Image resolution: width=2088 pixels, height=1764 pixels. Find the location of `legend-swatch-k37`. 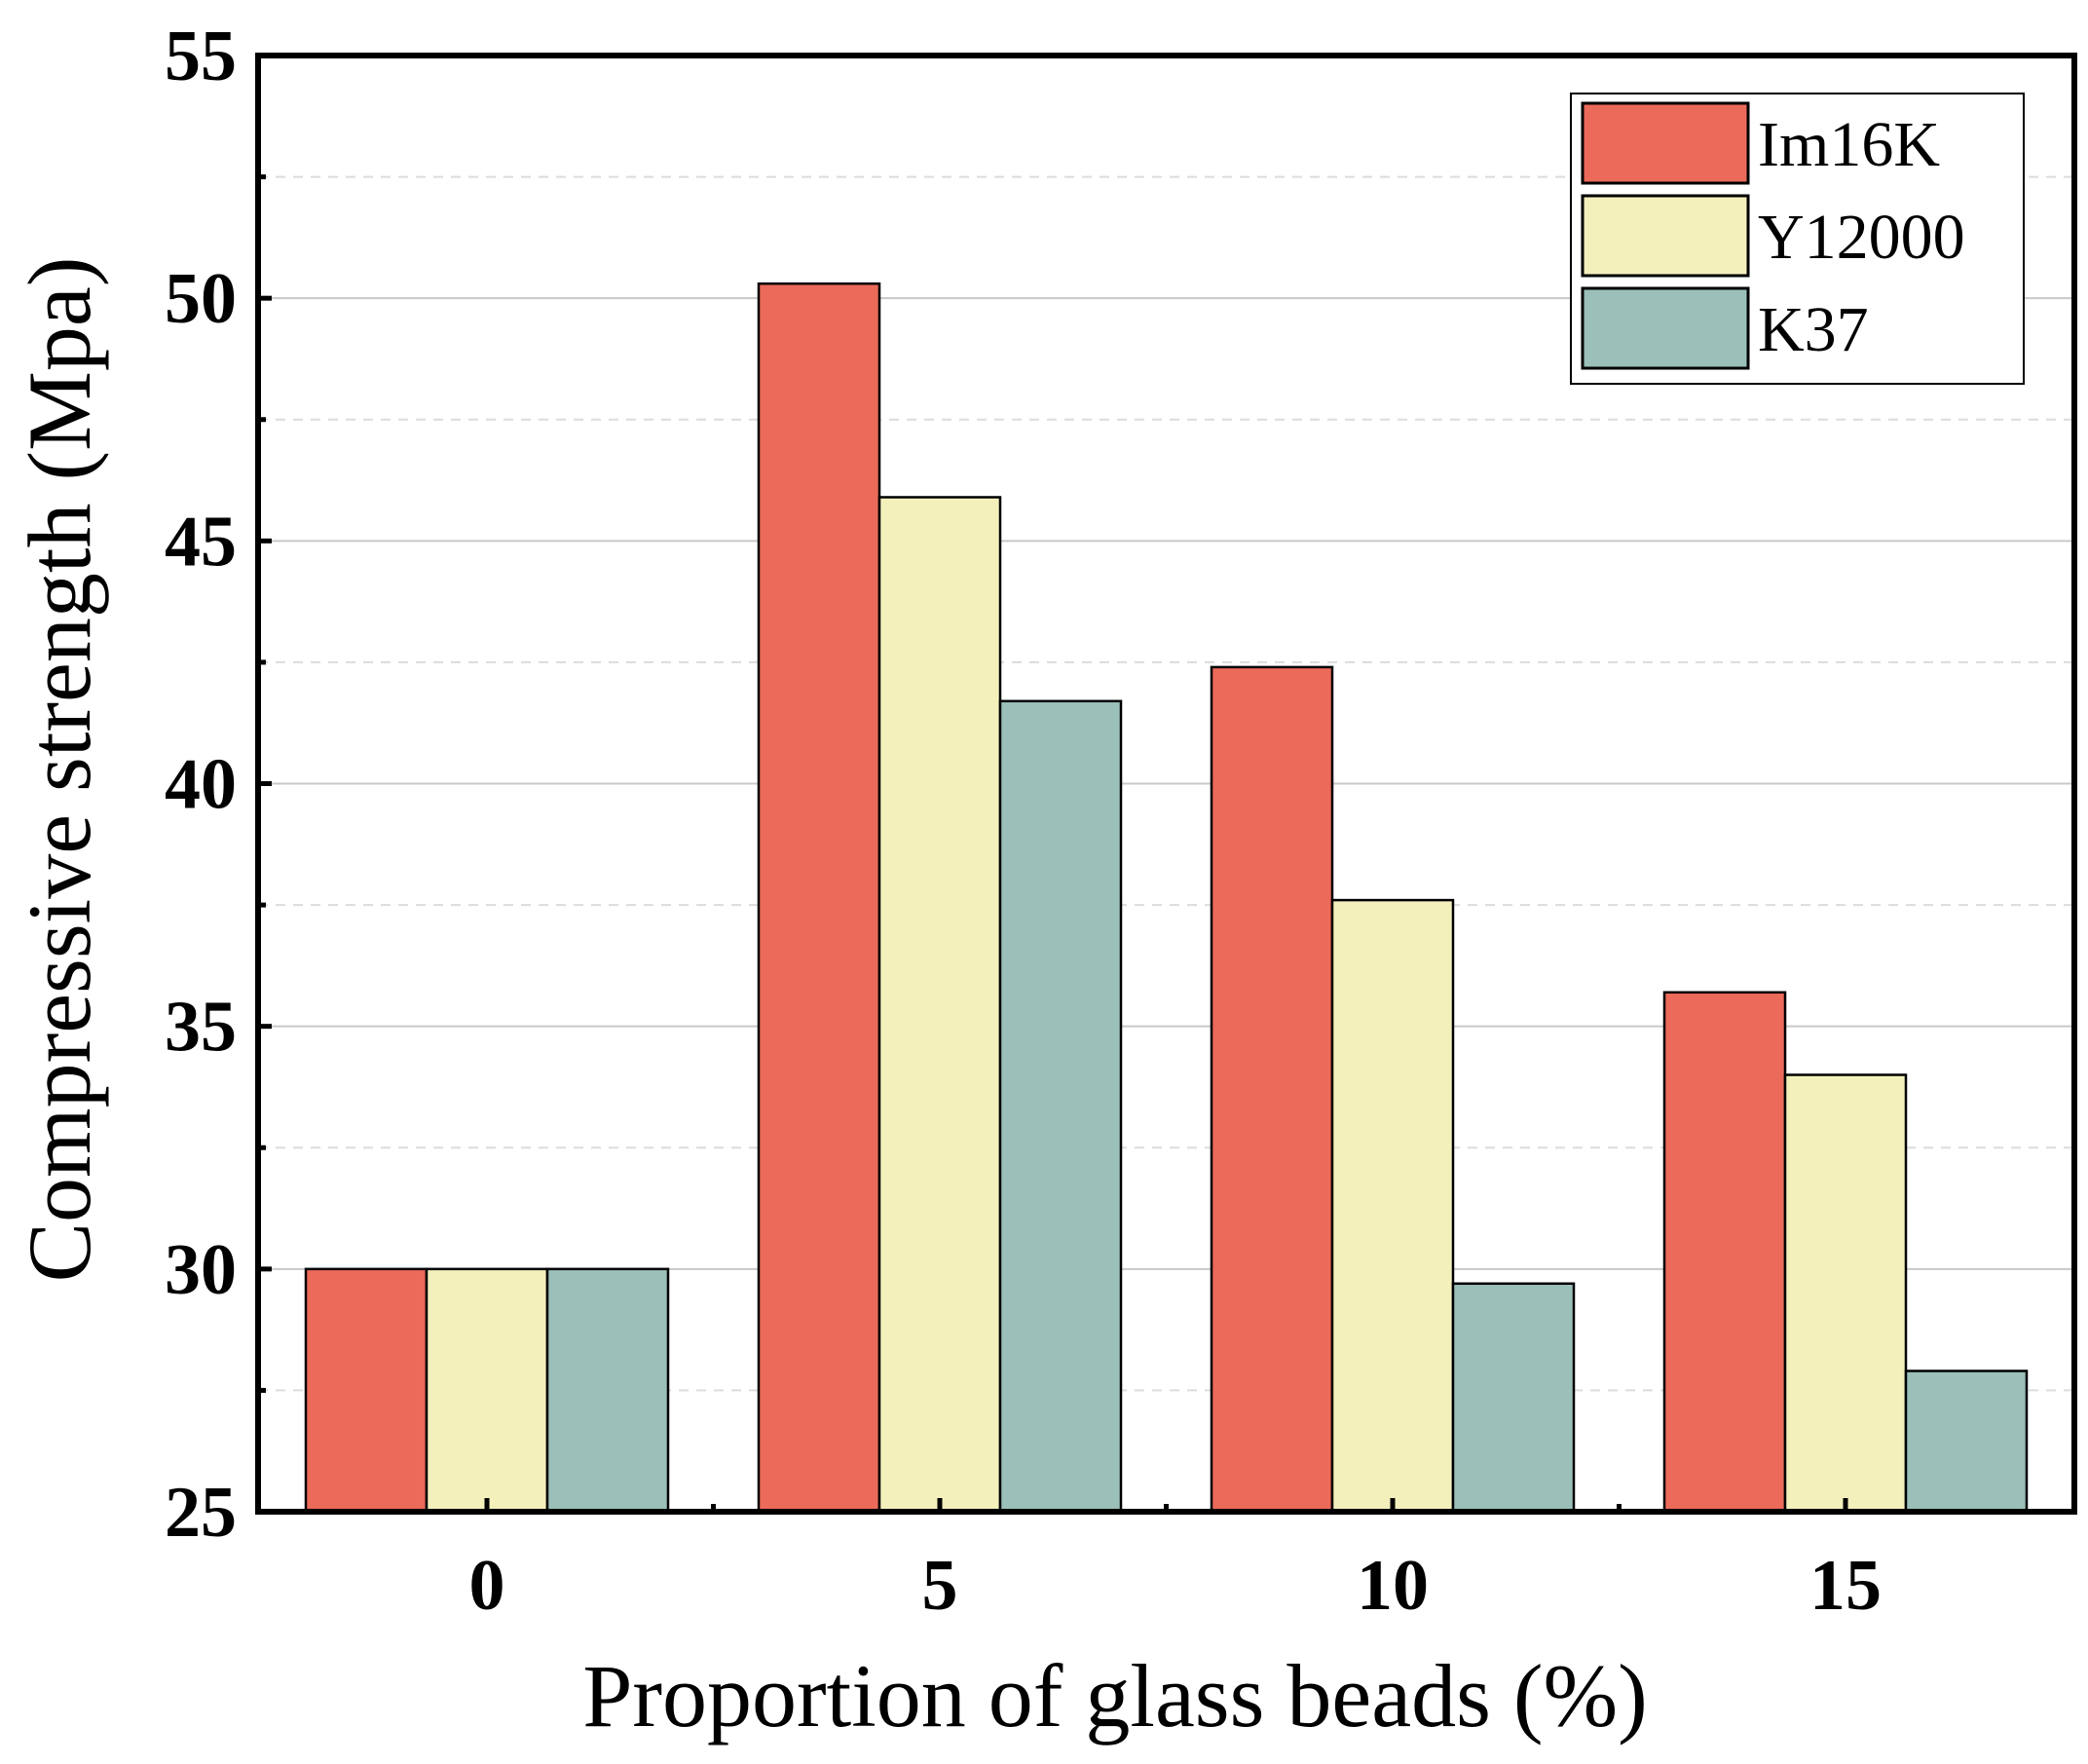

legend-swatch-k37 is located at coordinates (1665, 328).